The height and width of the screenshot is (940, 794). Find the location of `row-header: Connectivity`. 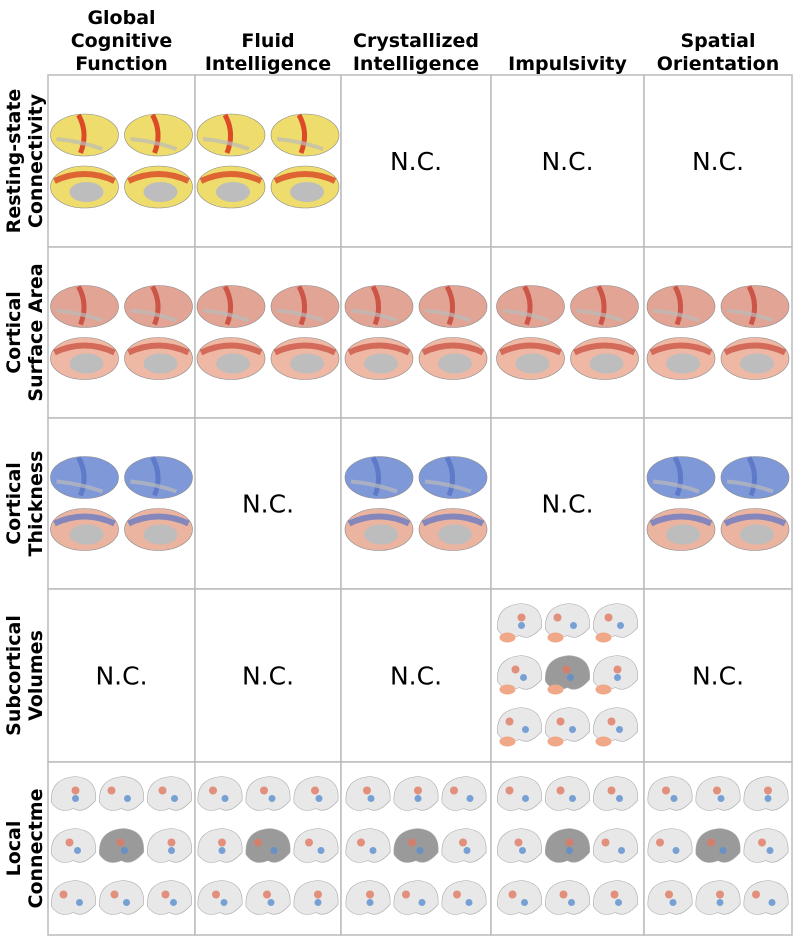

row-header: Connectivity is located at coordinates (36, 160).